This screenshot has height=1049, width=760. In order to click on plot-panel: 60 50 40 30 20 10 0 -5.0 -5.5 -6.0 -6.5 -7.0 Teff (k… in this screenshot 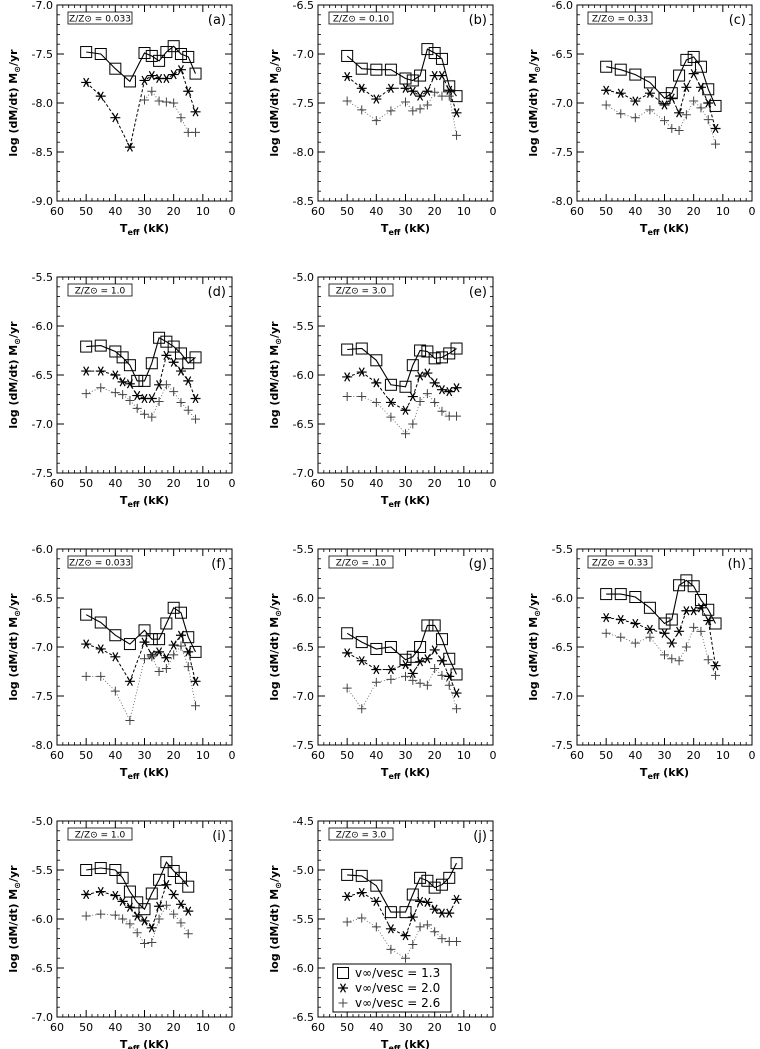, I will do `click(121, 932)`.